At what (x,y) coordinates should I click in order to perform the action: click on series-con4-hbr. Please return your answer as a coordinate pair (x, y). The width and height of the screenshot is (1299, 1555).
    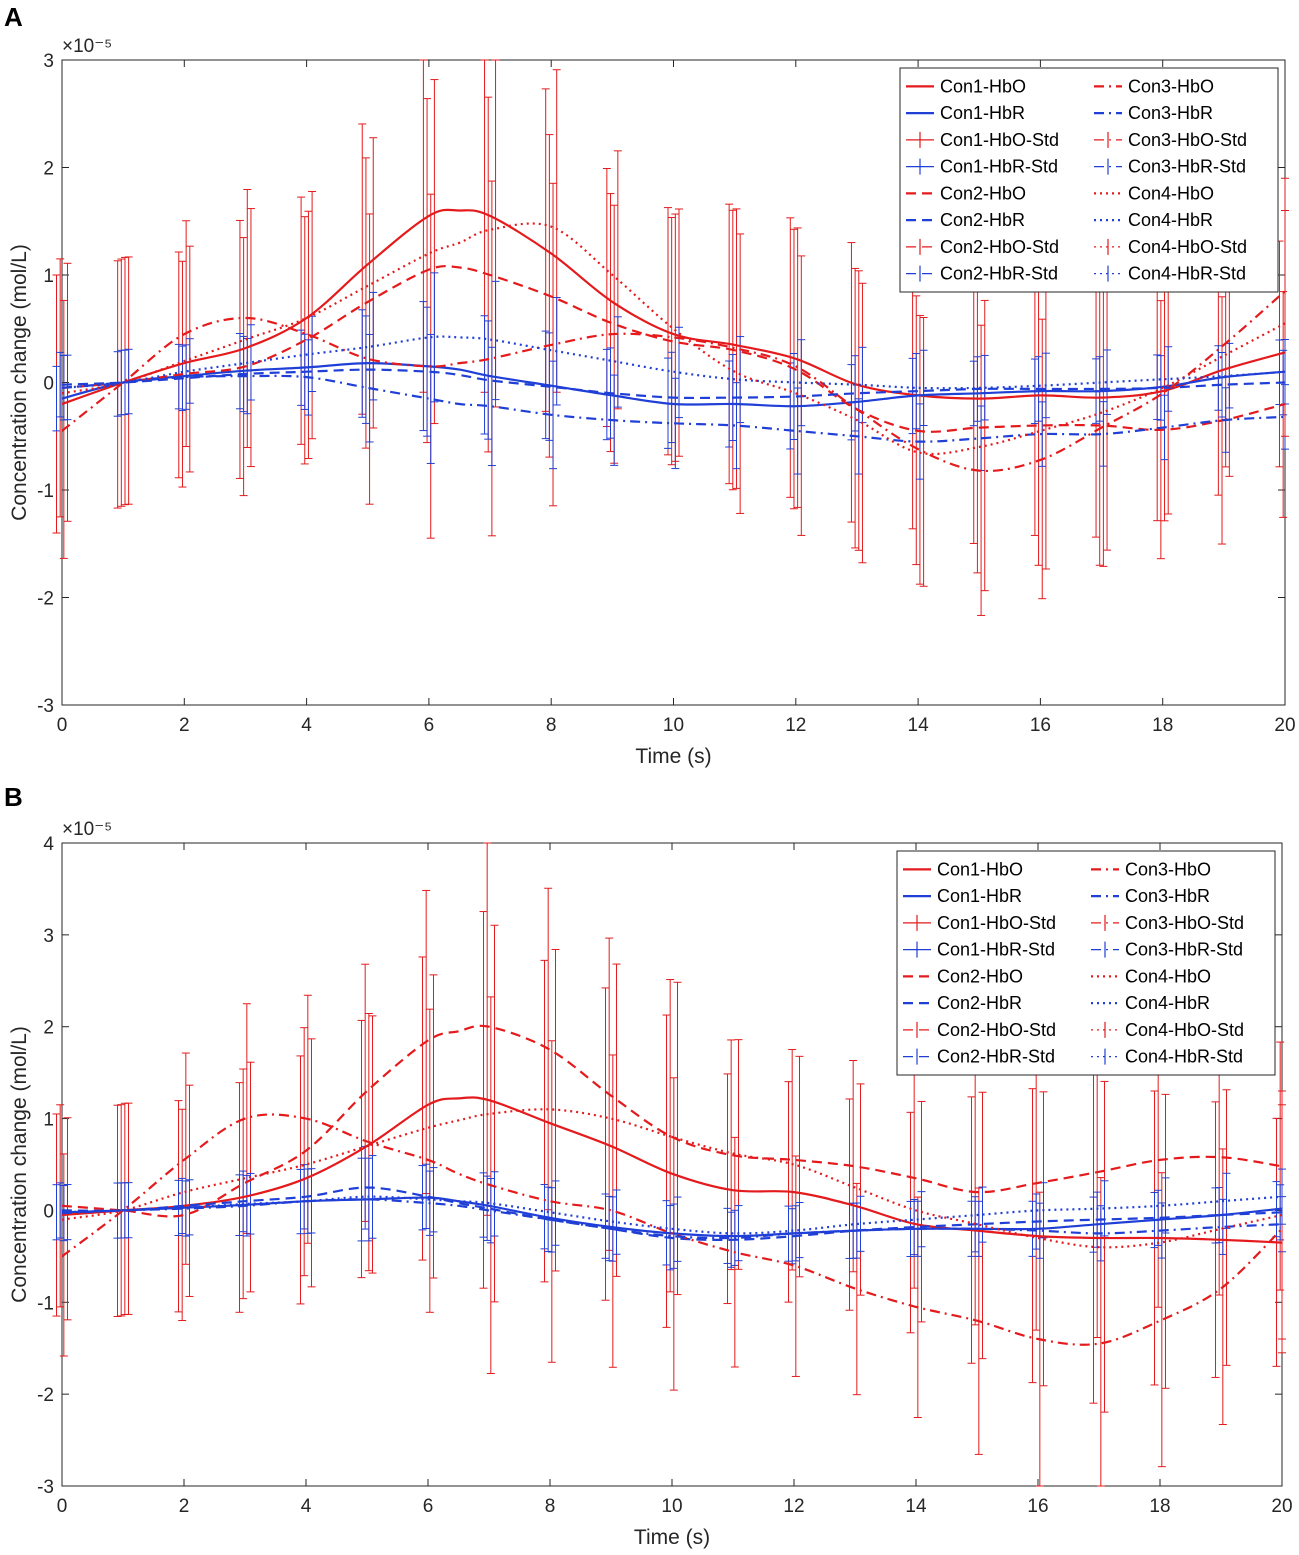
    Looking at the image, I should click on (673, 362).